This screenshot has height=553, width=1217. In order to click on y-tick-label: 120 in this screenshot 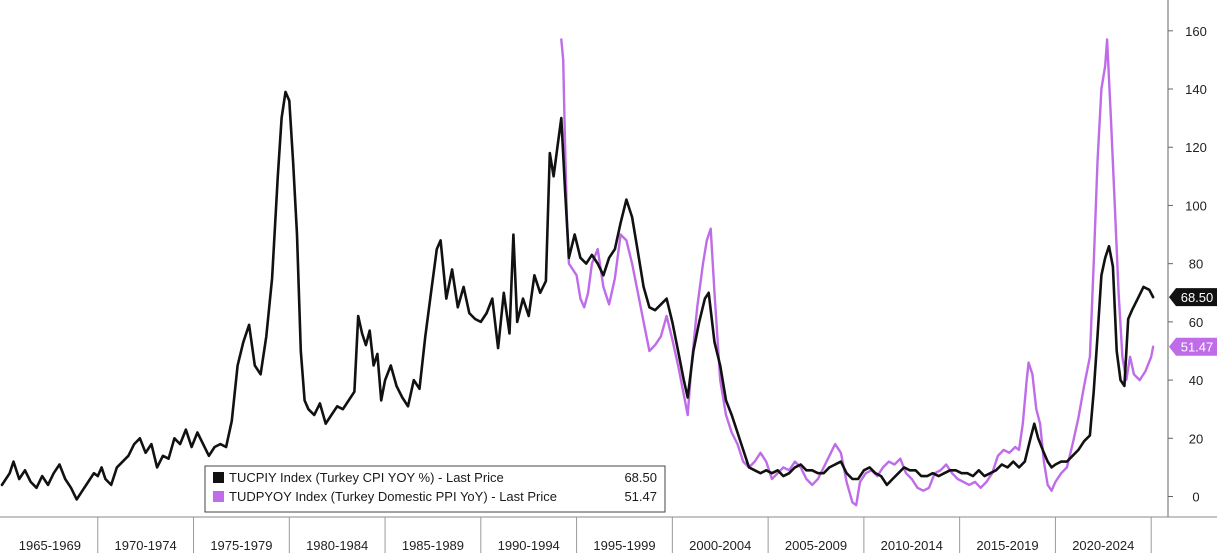, I will do `click(1196, 147)`.